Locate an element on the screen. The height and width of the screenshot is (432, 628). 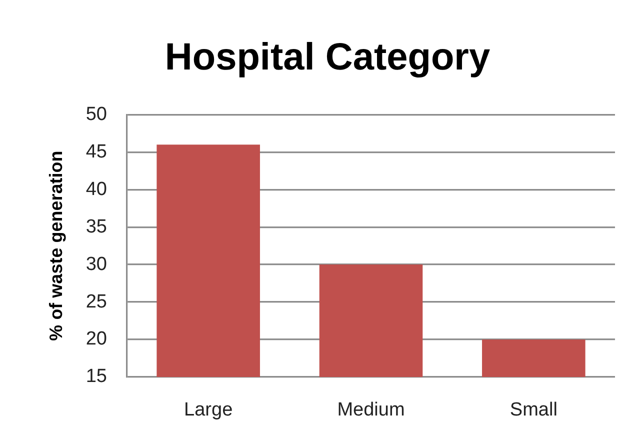
y-tick-label: 35 is located at coordinates (96, 227).